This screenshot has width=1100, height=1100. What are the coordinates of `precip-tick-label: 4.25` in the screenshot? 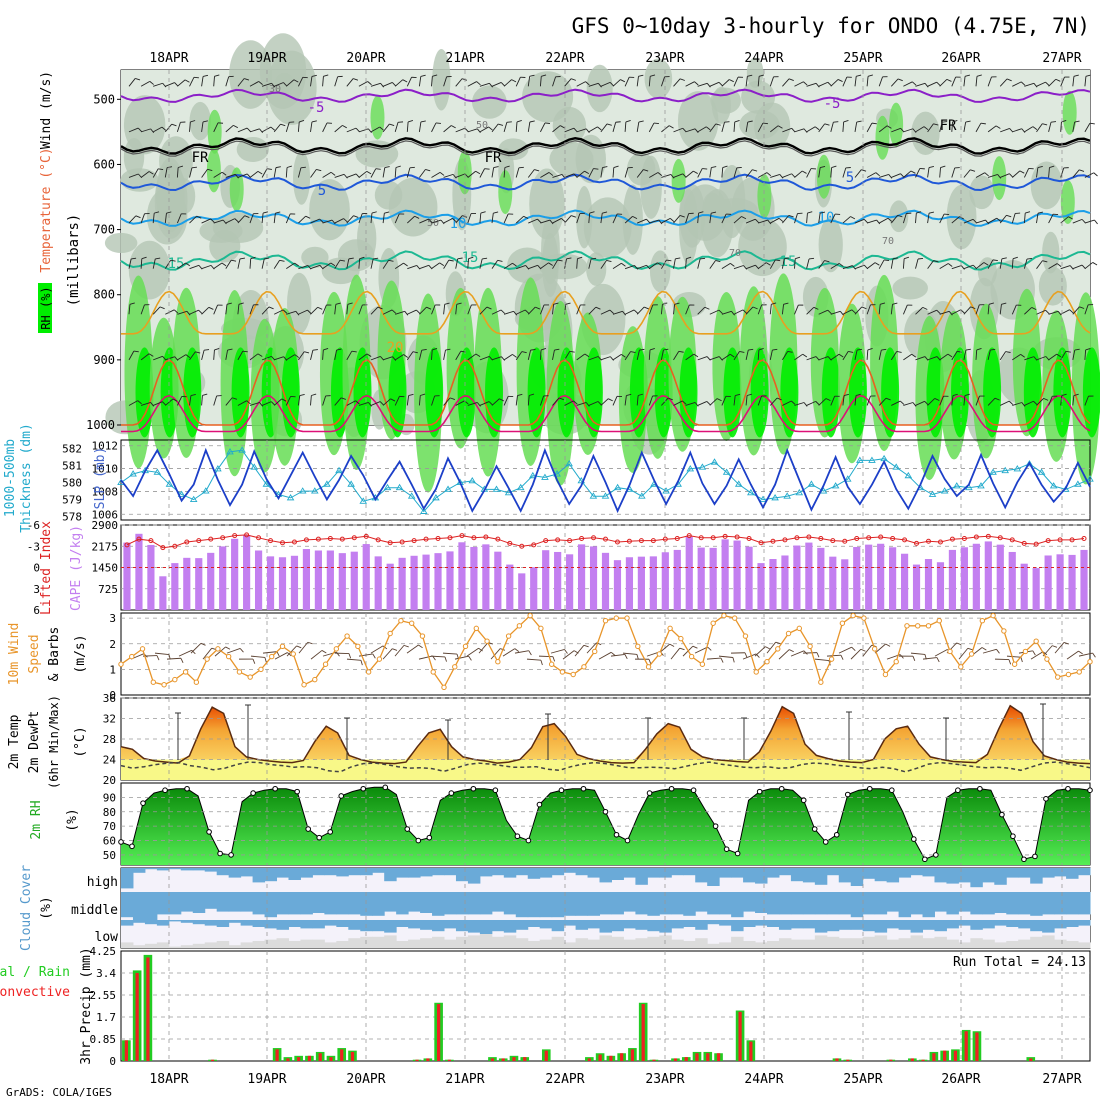 It's located at (103, 951).